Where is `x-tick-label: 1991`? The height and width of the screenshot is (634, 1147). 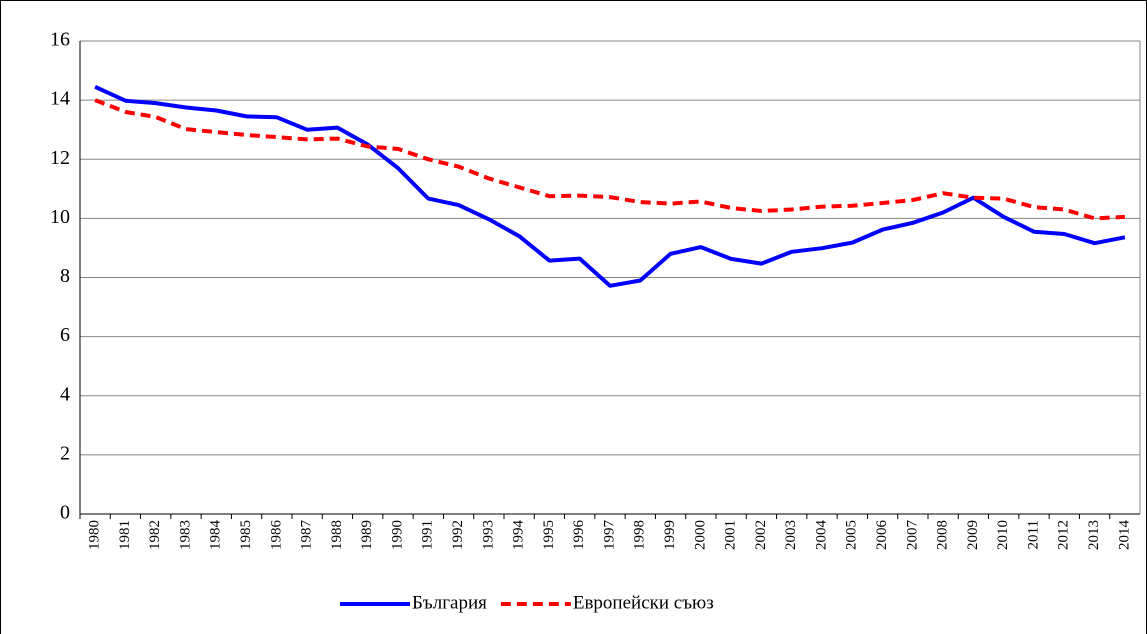 x-tick-label: 1991 is located at coordinates (428, 535).